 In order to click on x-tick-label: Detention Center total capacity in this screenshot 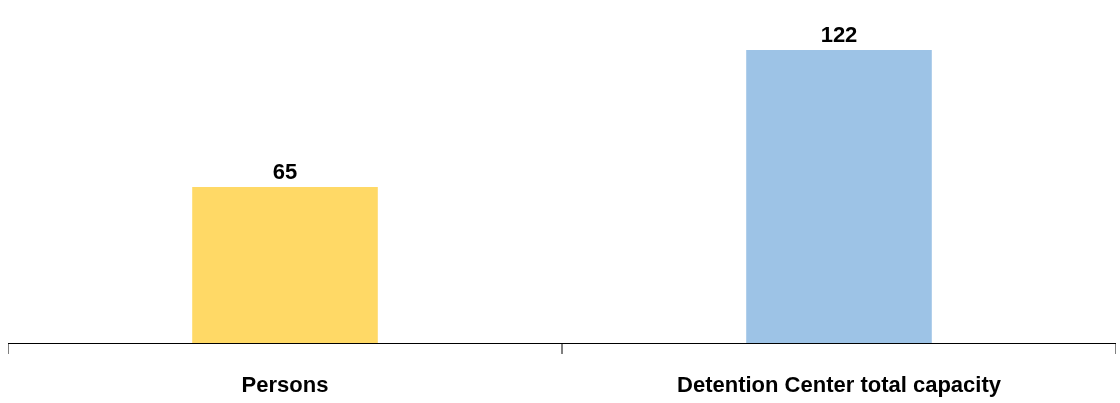, I will do `click(839, 385)`.